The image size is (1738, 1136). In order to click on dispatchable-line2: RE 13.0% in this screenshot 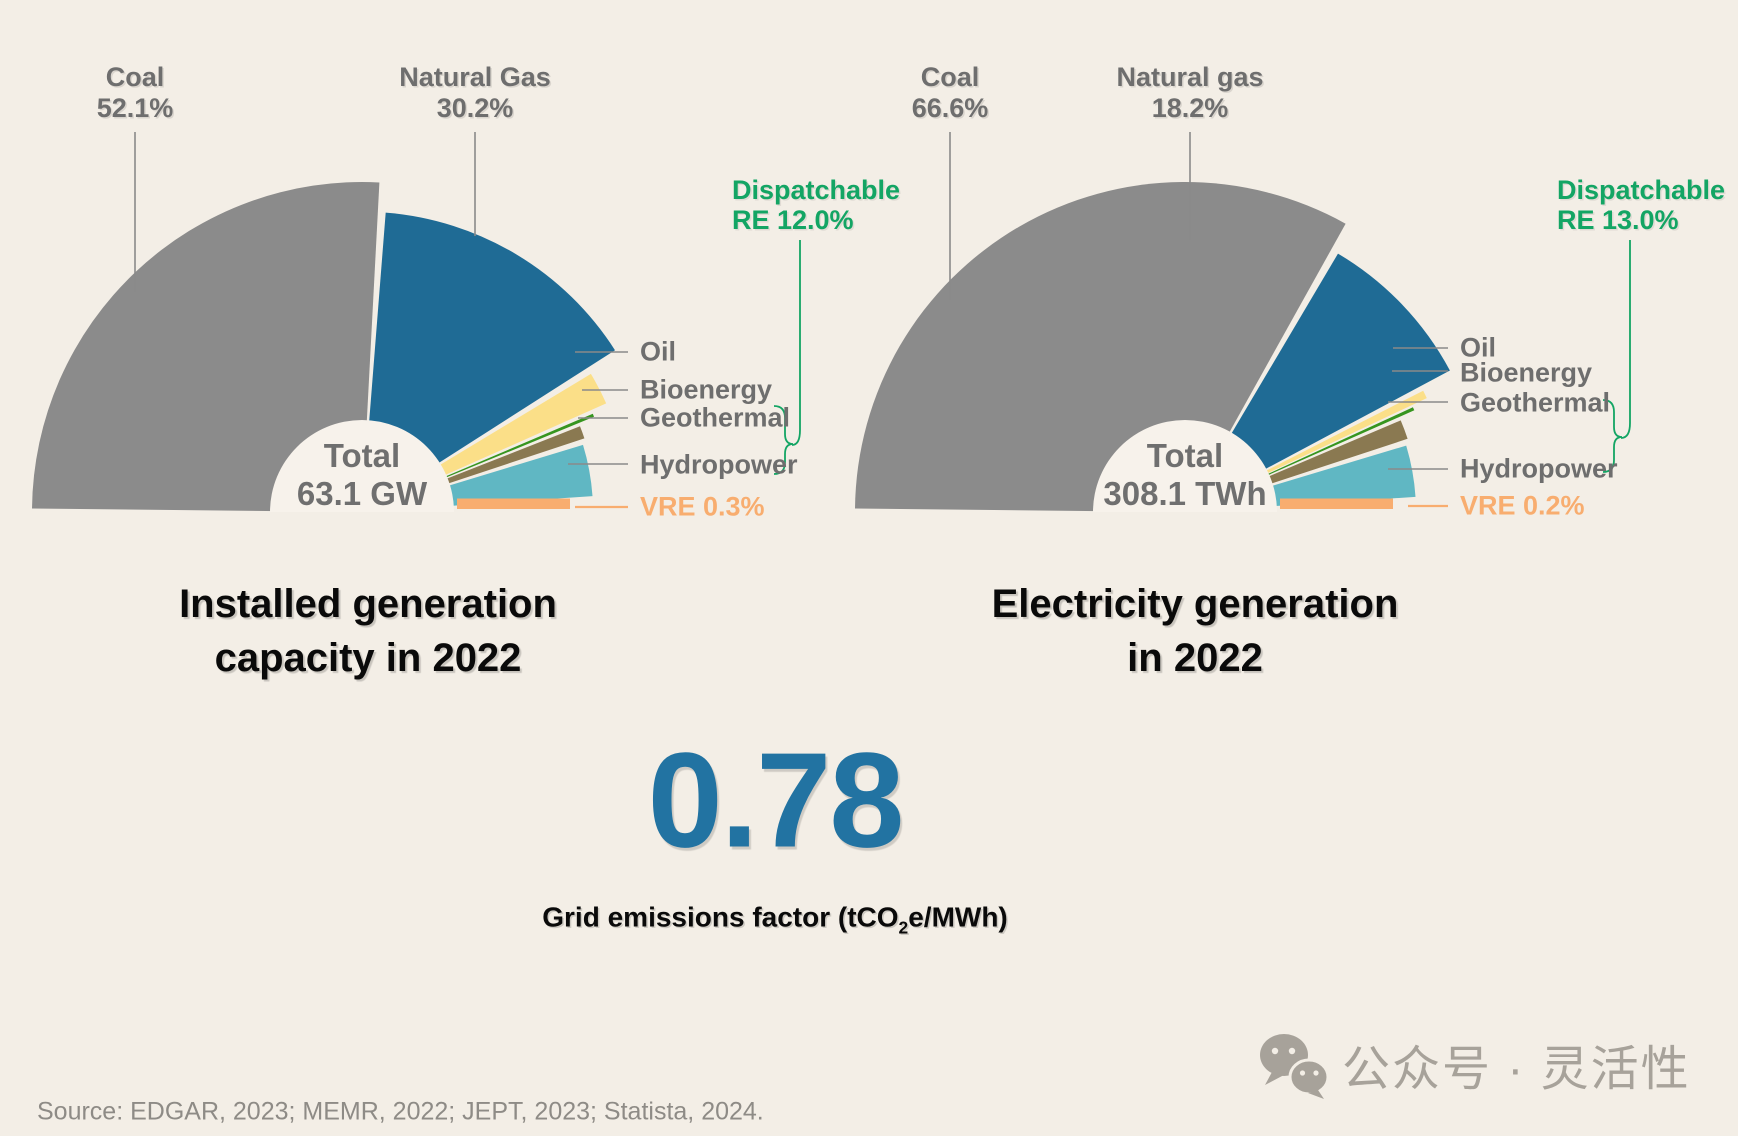, I will do `click(1618, 220)`.